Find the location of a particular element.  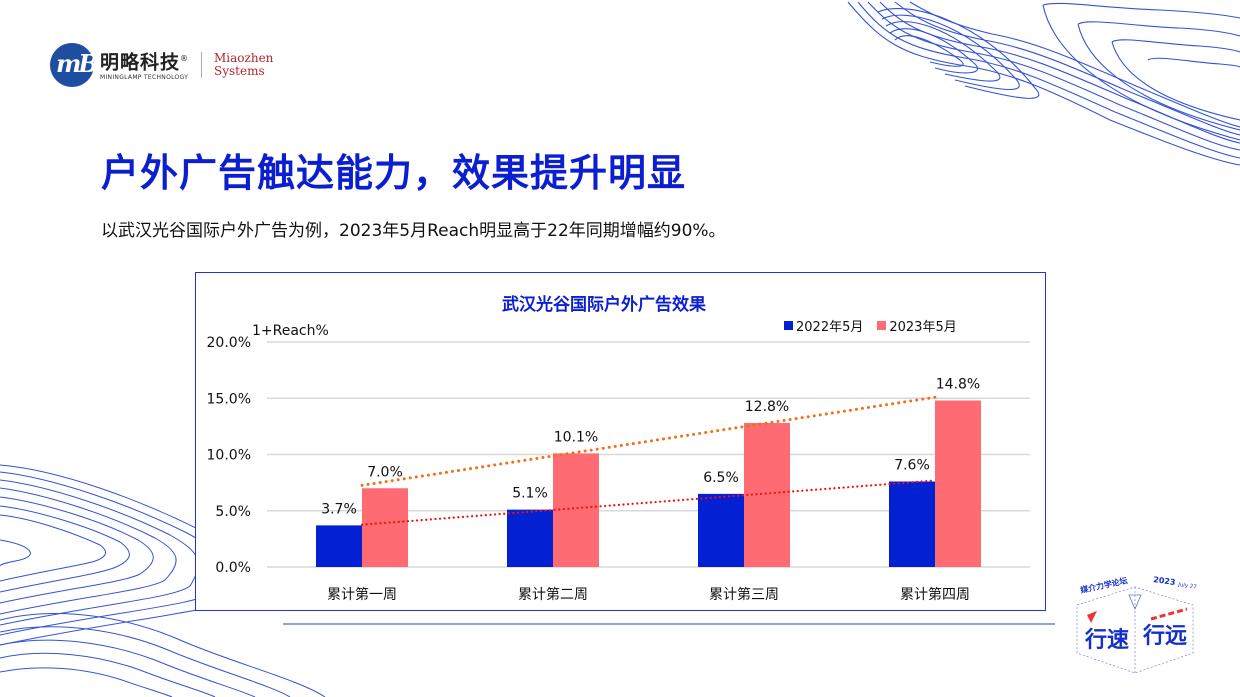

y-tick-label: 10.0% is located at coordinates (229, 456).